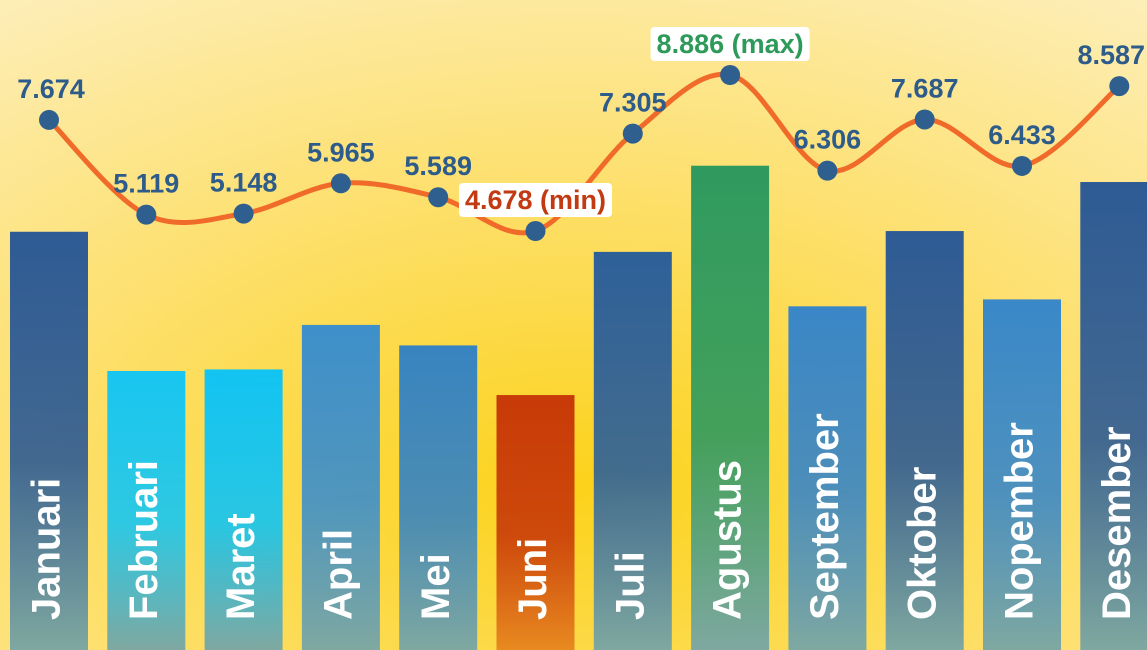 This screenshot has height=650, width=1147. Describe the element at coordinates (630, 585) in the screenshot. I see `month-label: Juli` at that location.